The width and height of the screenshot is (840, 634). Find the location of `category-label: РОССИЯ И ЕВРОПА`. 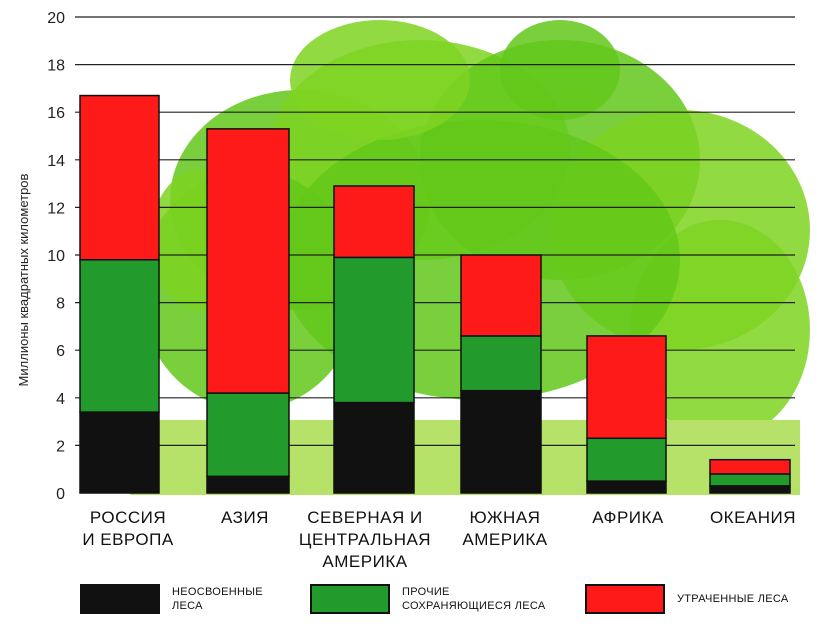

category-label: РОССИЯ И ЕВРОПА is located at coordinates (128, 528).